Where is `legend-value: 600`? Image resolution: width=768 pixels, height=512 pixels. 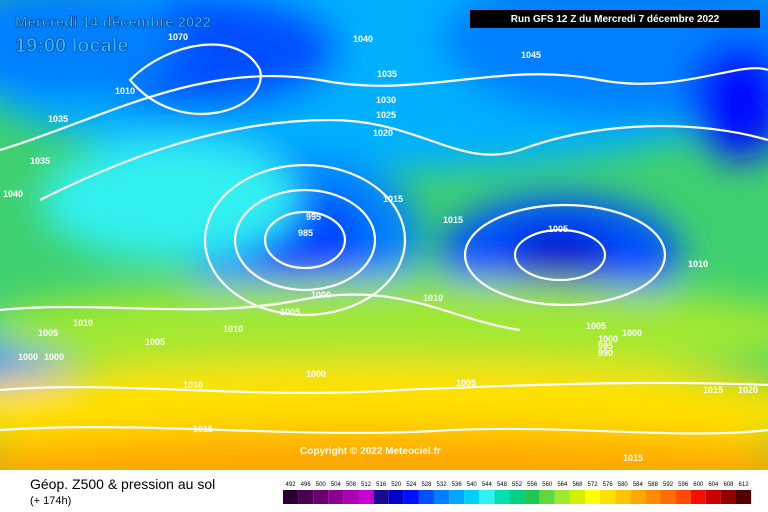 legend-value: 600 is located at coordinates (698, 485).